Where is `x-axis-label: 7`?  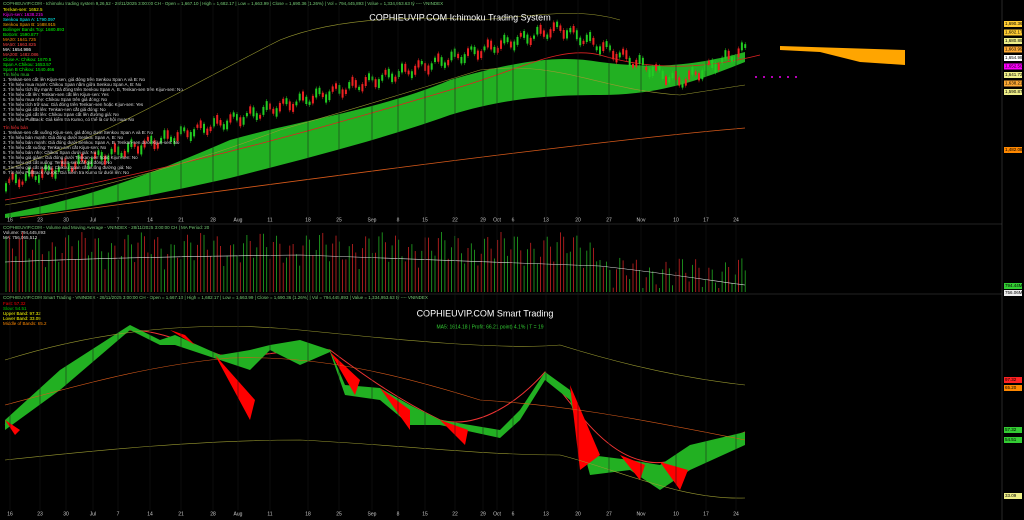 x-axis-label: 7 is located at coordinates (118, 514).